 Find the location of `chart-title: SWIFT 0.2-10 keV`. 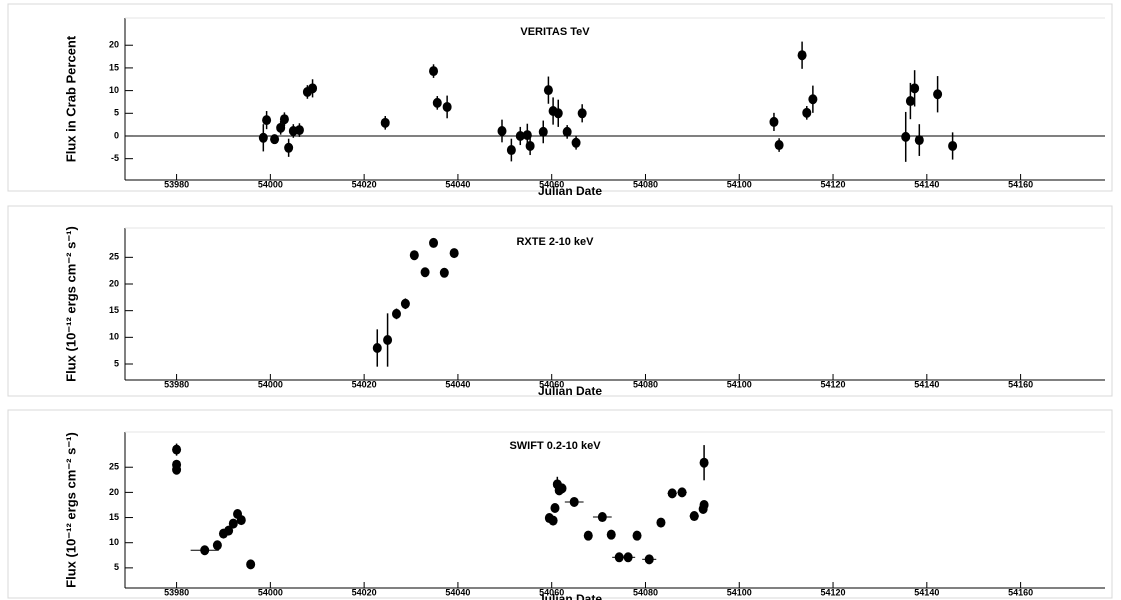

chart-title: SWIFT 0.2-10 keV is located at coordinates (555, 446).